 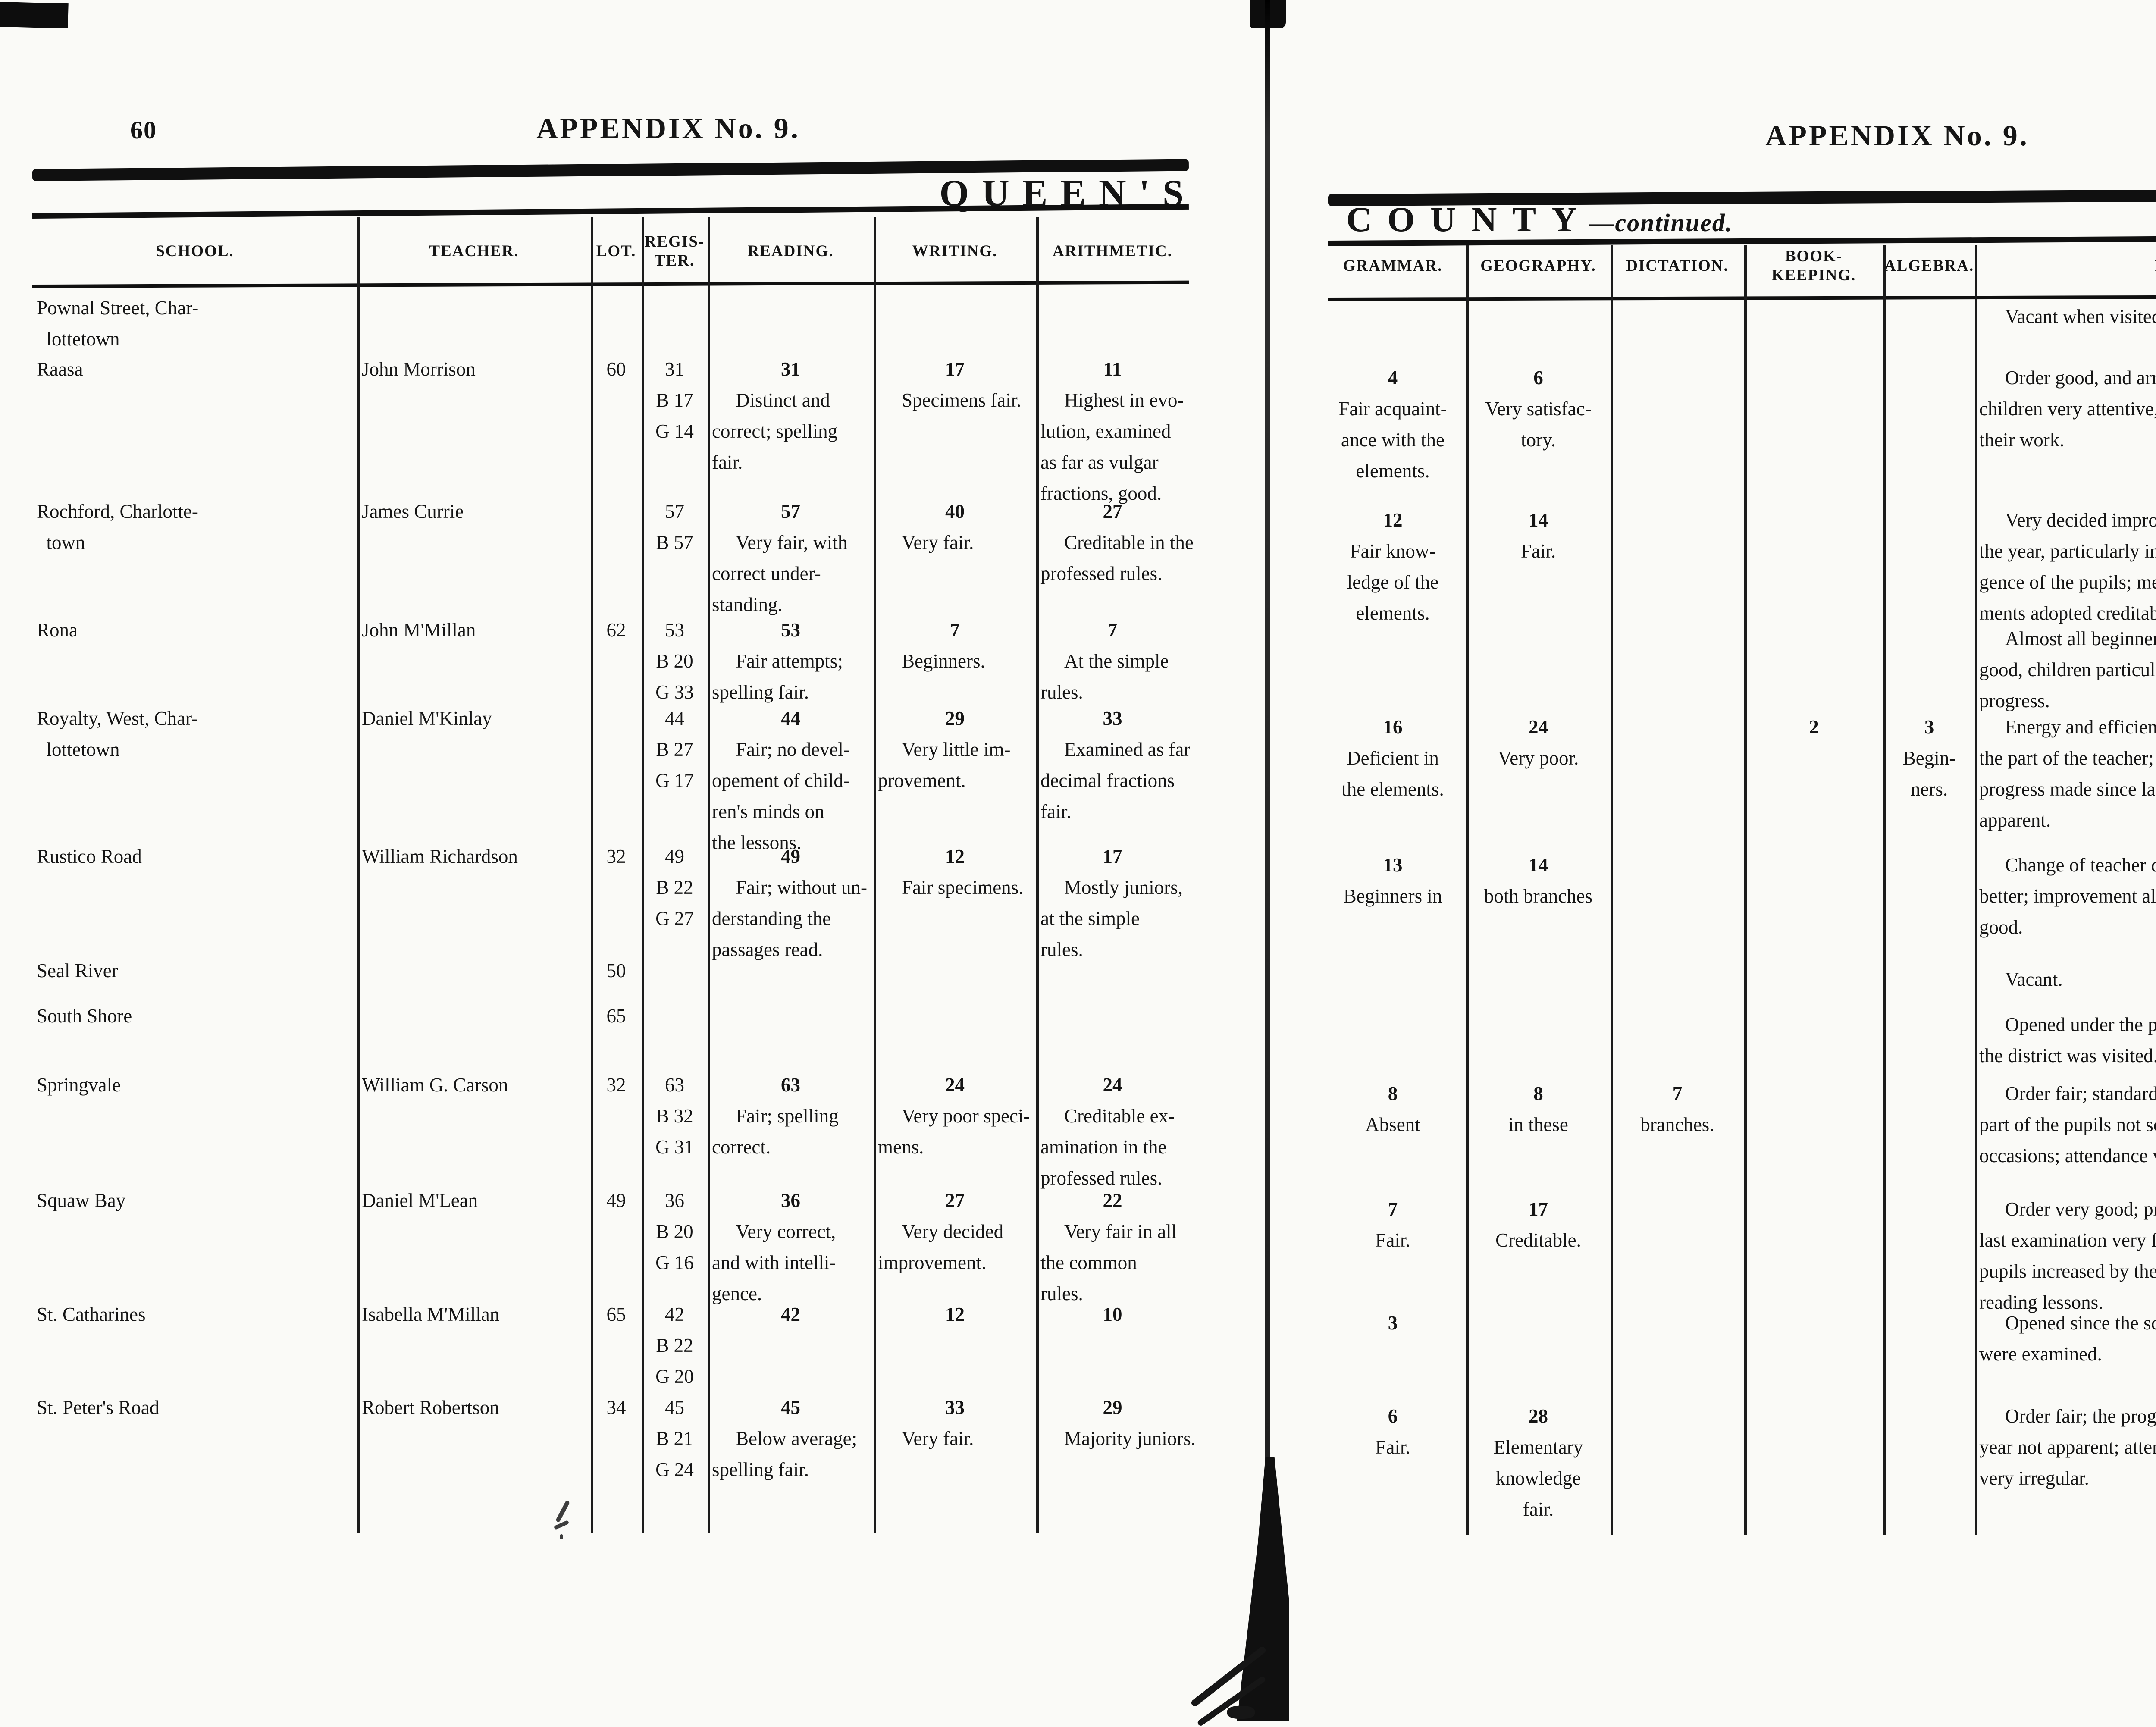 I want to click on table-row: South Shore 65, so click(x=610, y=1015).